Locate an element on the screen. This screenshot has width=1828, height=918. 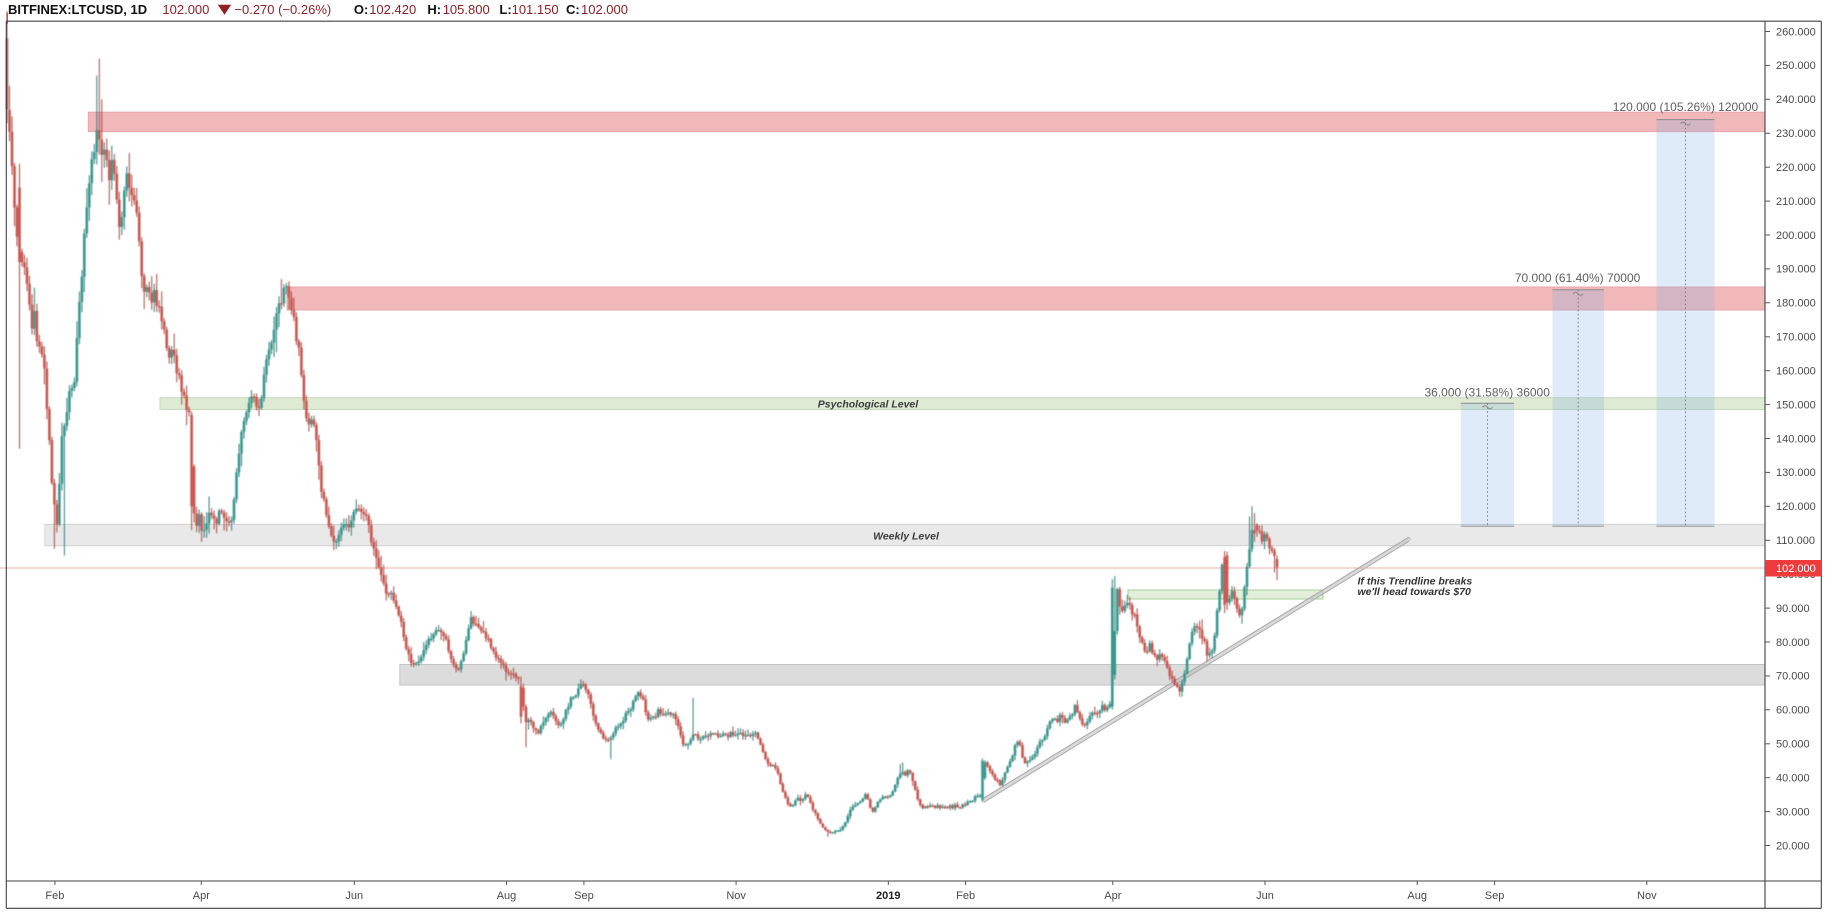
svg-text: 101.150 is located at coordinates (535, 9).